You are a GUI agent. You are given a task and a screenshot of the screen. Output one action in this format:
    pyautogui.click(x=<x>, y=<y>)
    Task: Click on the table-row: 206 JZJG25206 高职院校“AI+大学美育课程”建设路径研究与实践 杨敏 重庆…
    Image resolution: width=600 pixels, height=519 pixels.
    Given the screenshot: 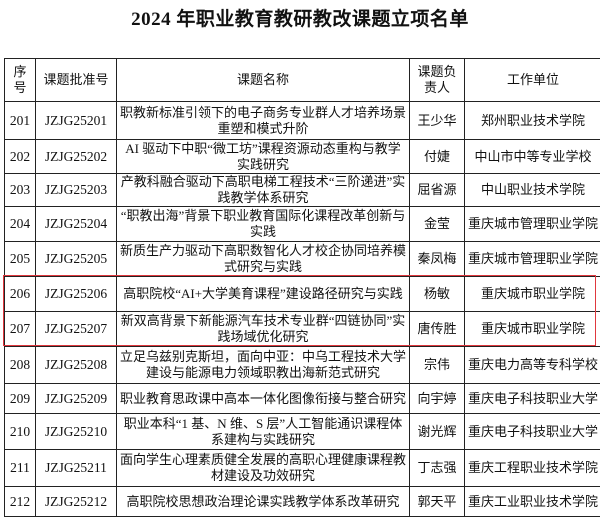 What is the action you would take?
    pyautogui.click(x=302, y=294)
    